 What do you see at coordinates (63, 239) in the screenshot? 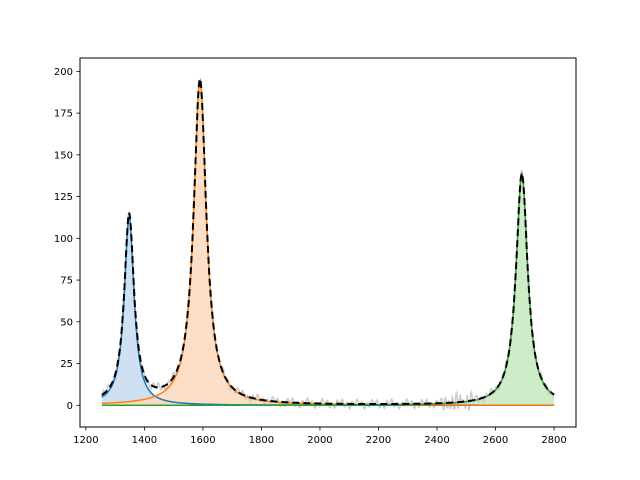
I see `y-tick-label: 100` at bounding box center [63, 239].